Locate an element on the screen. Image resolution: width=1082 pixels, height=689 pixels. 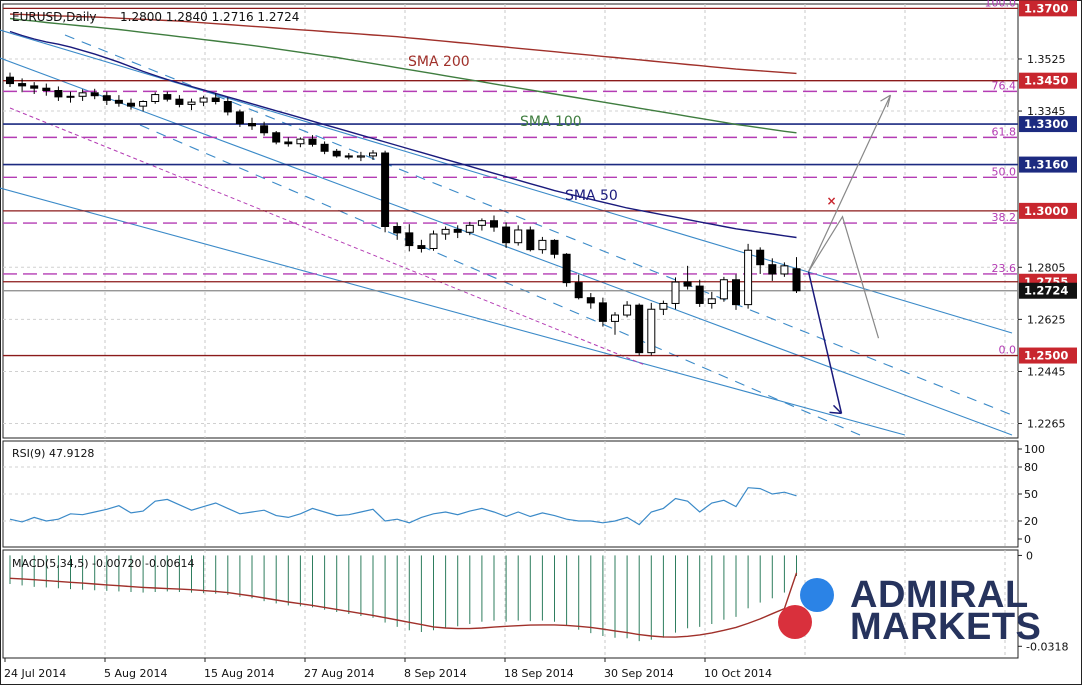
x-tick-label: 27 Aug 2014 is located at coordinates (339, 673).